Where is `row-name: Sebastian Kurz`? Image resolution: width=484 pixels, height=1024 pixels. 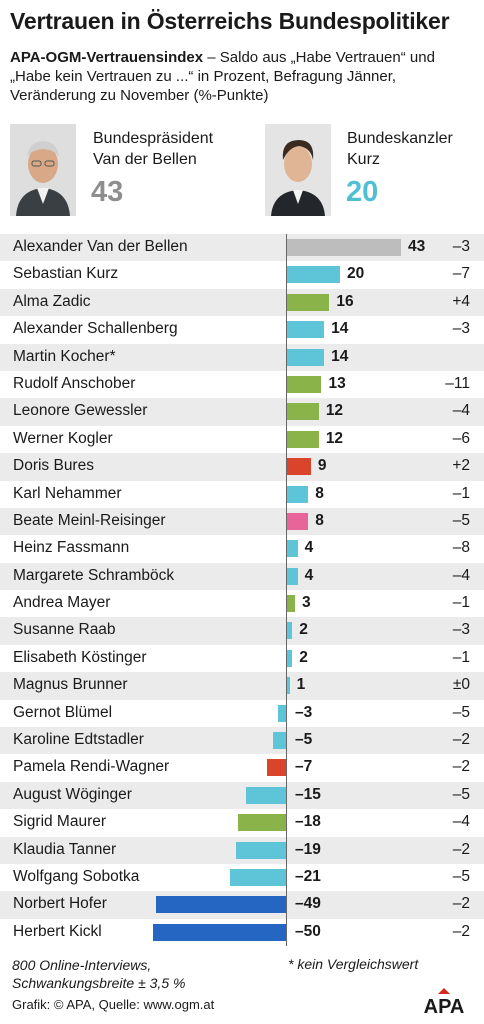 row-name: Sebastian Kurz is located at coordinates (66, 274).